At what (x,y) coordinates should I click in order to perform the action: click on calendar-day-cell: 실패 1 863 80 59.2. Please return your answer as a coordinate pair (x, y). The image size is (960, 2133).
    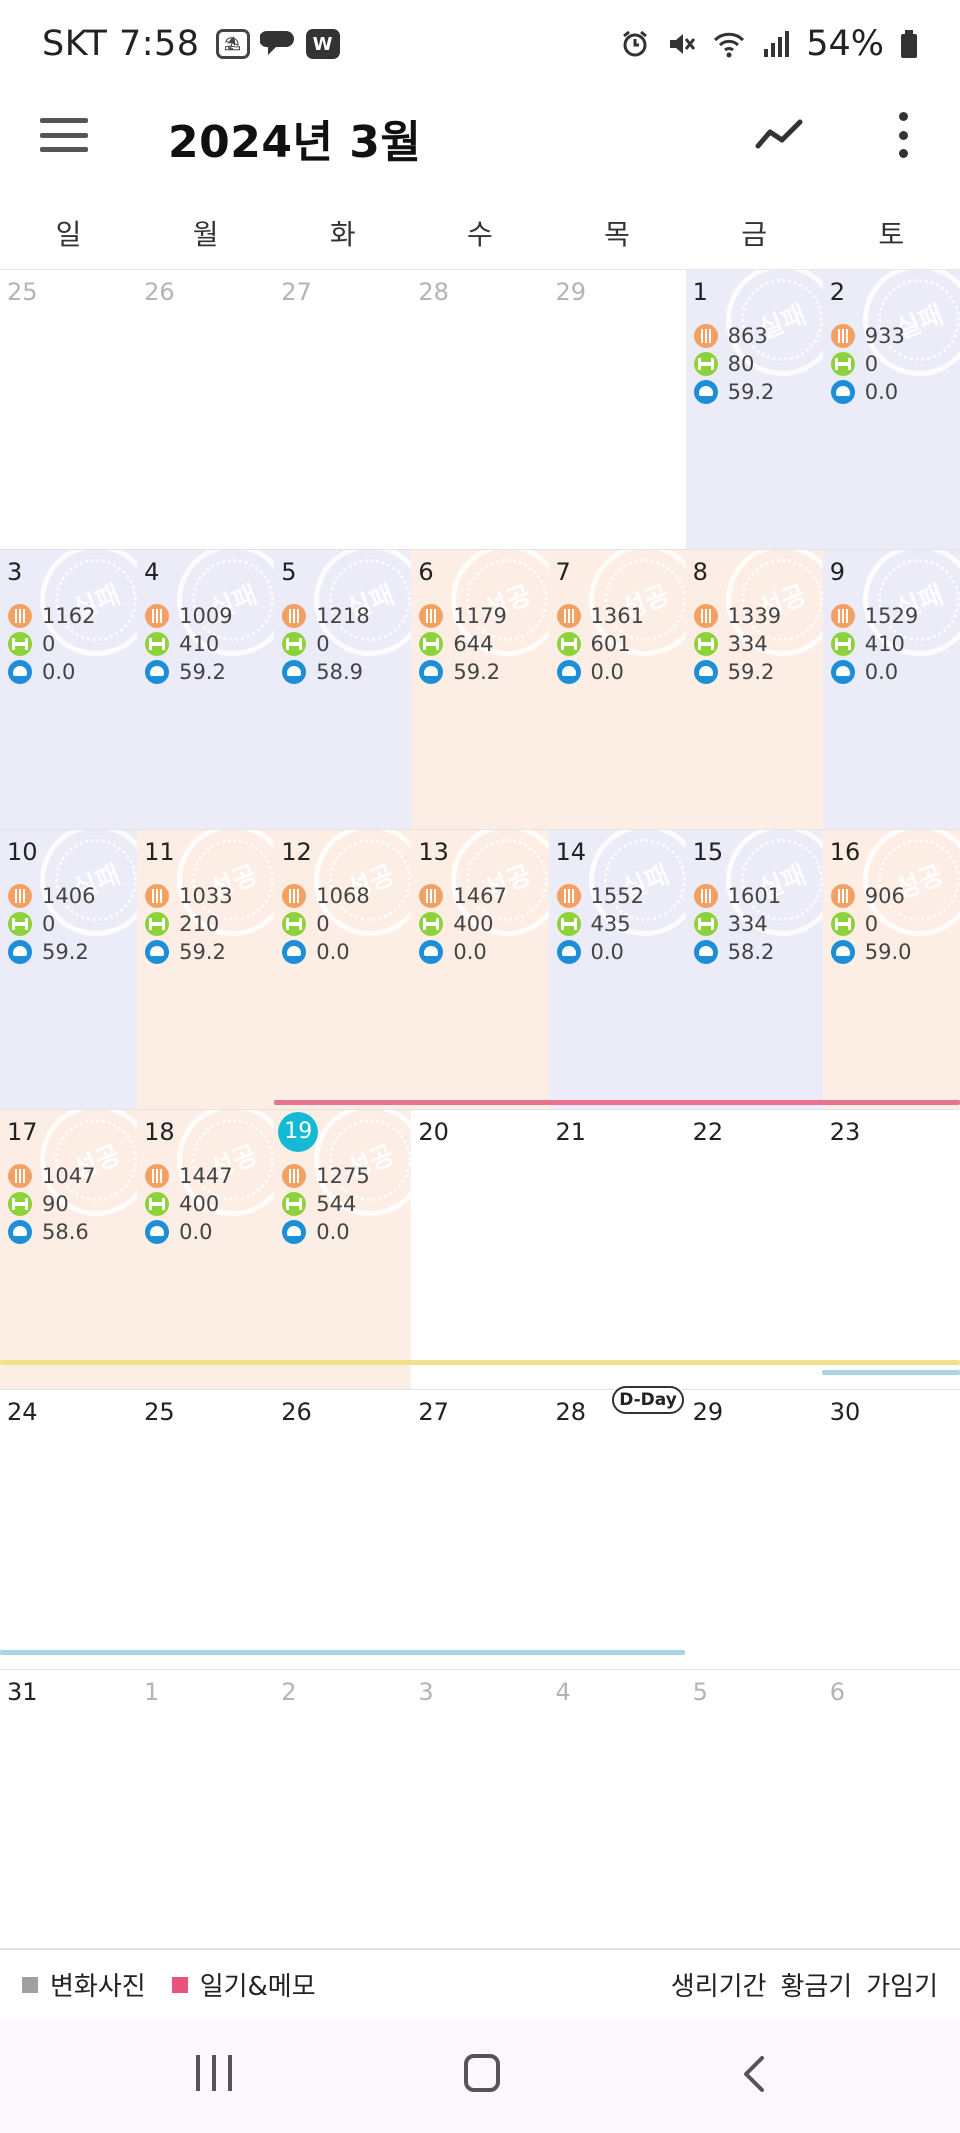
    Looking at the image, I should click on (754, 409).